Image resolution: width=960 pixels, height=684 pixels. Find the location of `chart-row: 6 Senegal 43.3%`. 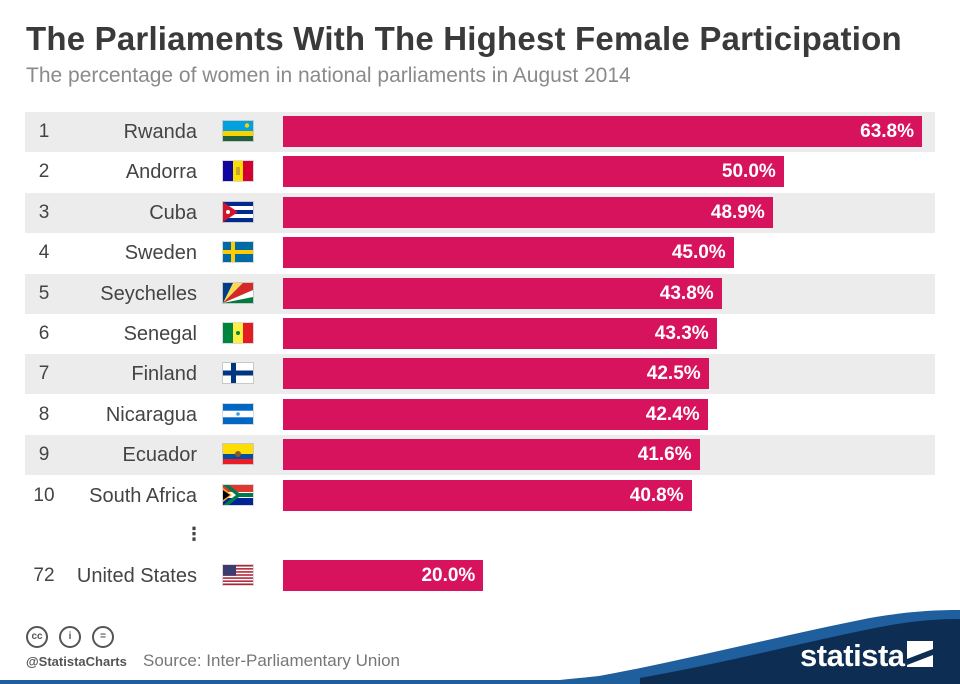

chart-row: 6 Senegal 43.3% is located at coordinates (480, 334).